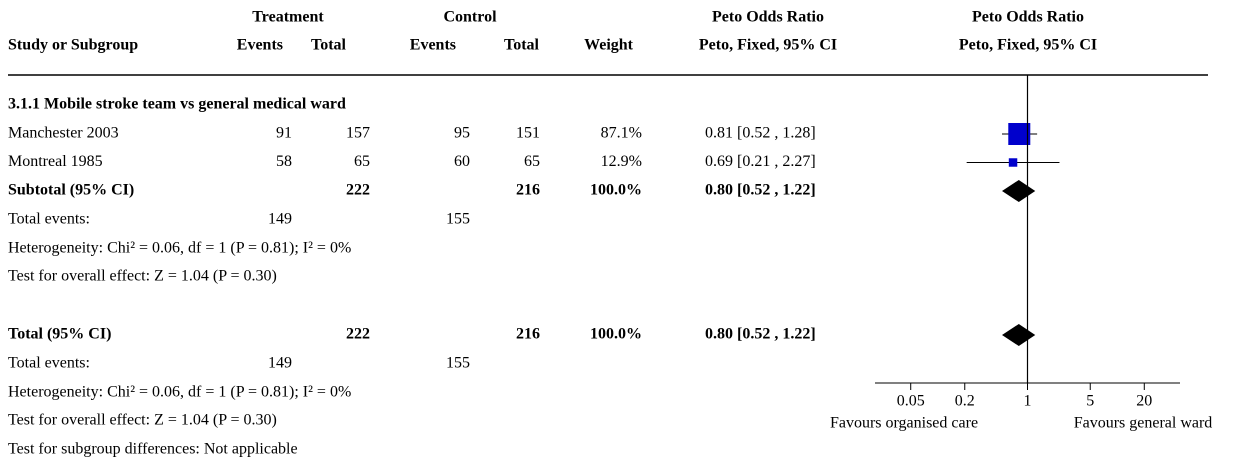 Image resolution: width=1239 pixels, height=466 pixels. Describe the element at coordinates (1143, 423) in the screenshot. I see `favours-right: Favours general ward` at that location.